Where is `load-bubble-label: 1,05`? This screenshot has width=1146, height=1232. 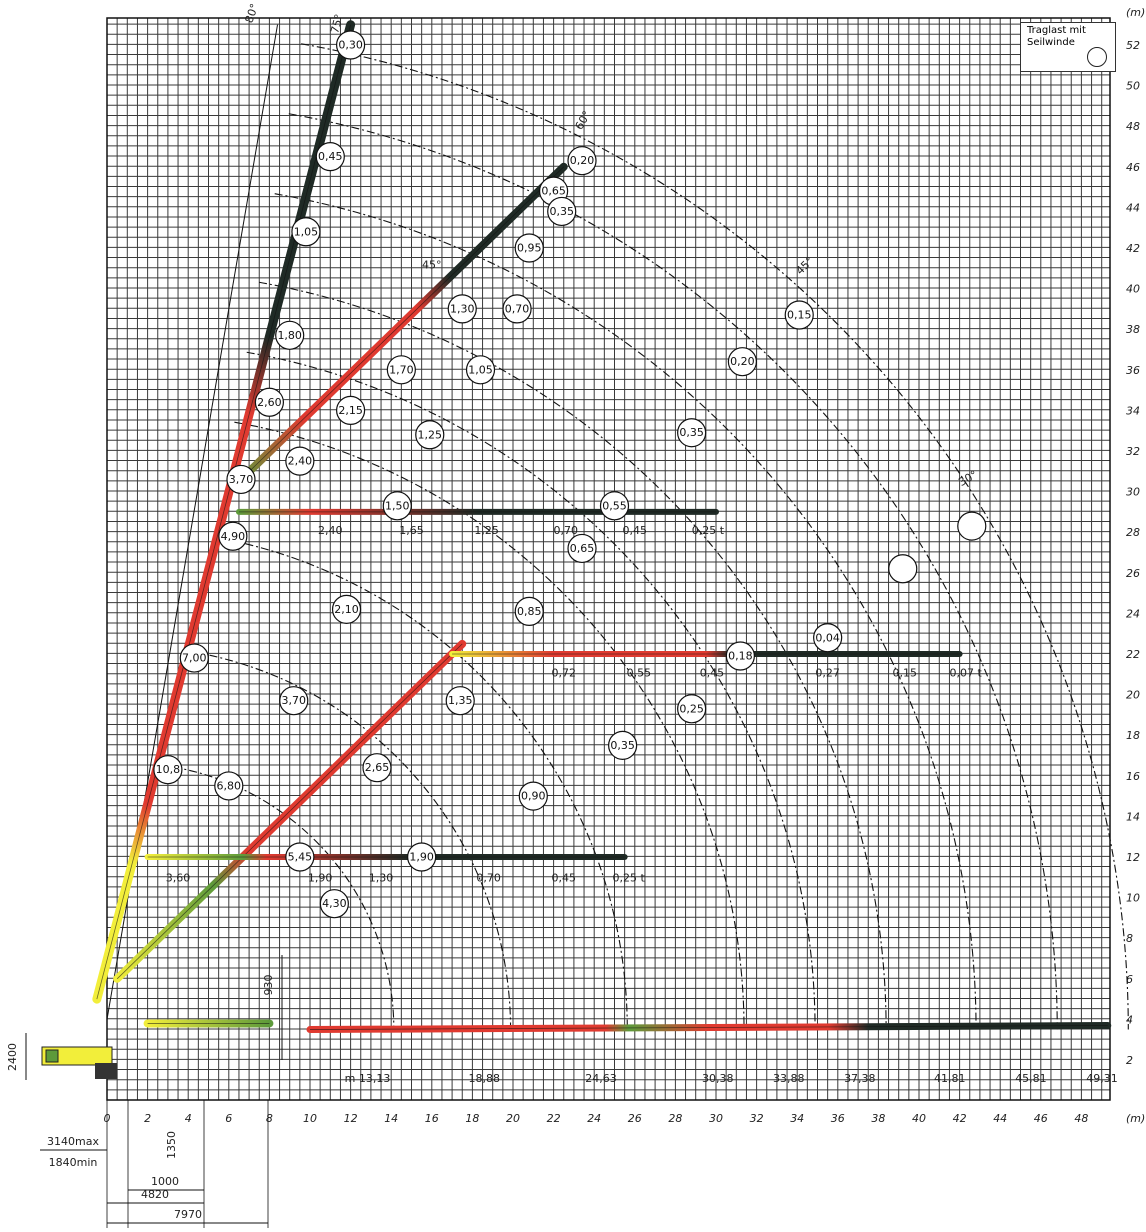
load-bubble-label: 1,05 is located at coordinates (480, 369).